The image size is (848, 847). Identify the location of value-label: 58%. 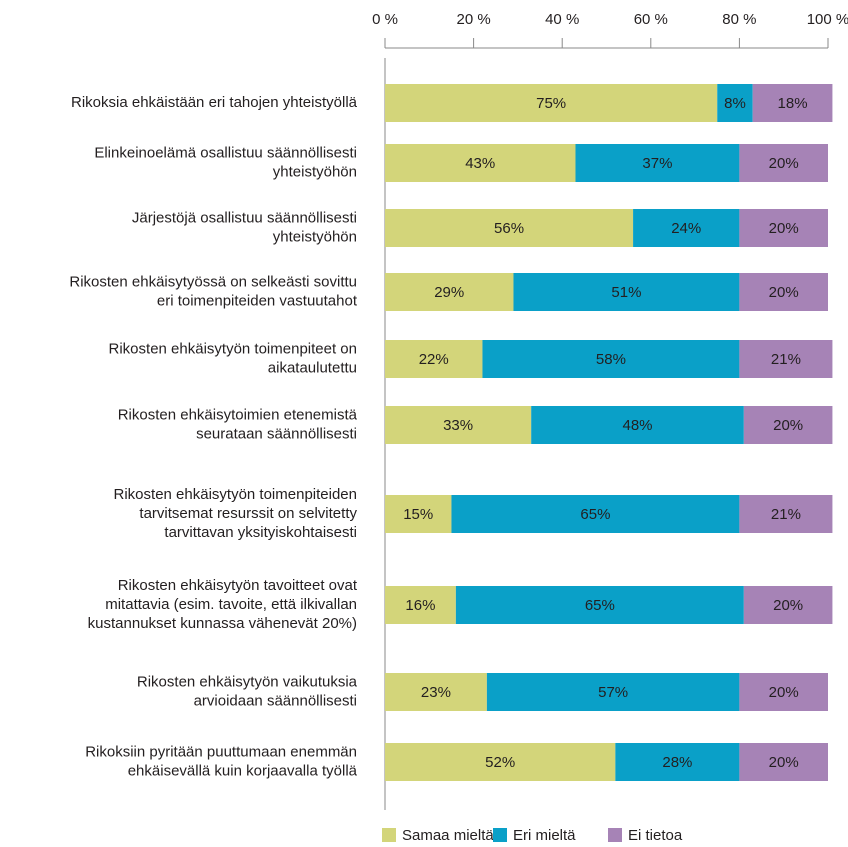
(611, 359).